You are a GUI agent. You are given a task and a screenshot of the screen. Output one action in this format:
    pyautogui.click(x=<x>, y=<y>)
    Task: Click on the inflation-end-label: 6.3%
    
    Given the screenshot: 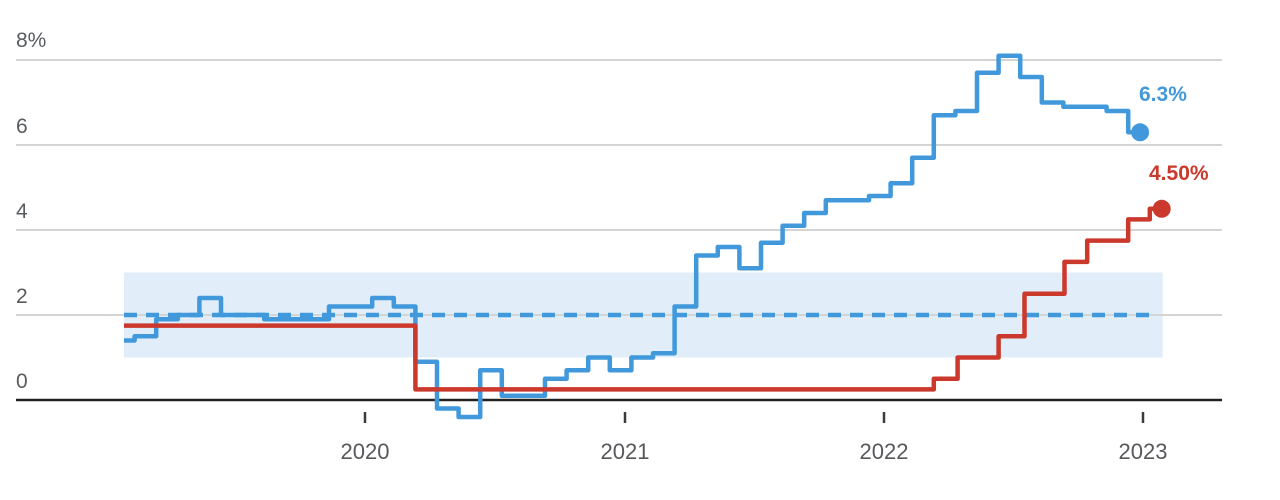 What is the action you would take?
    pyautogui.click(x=1163, y=94)
    